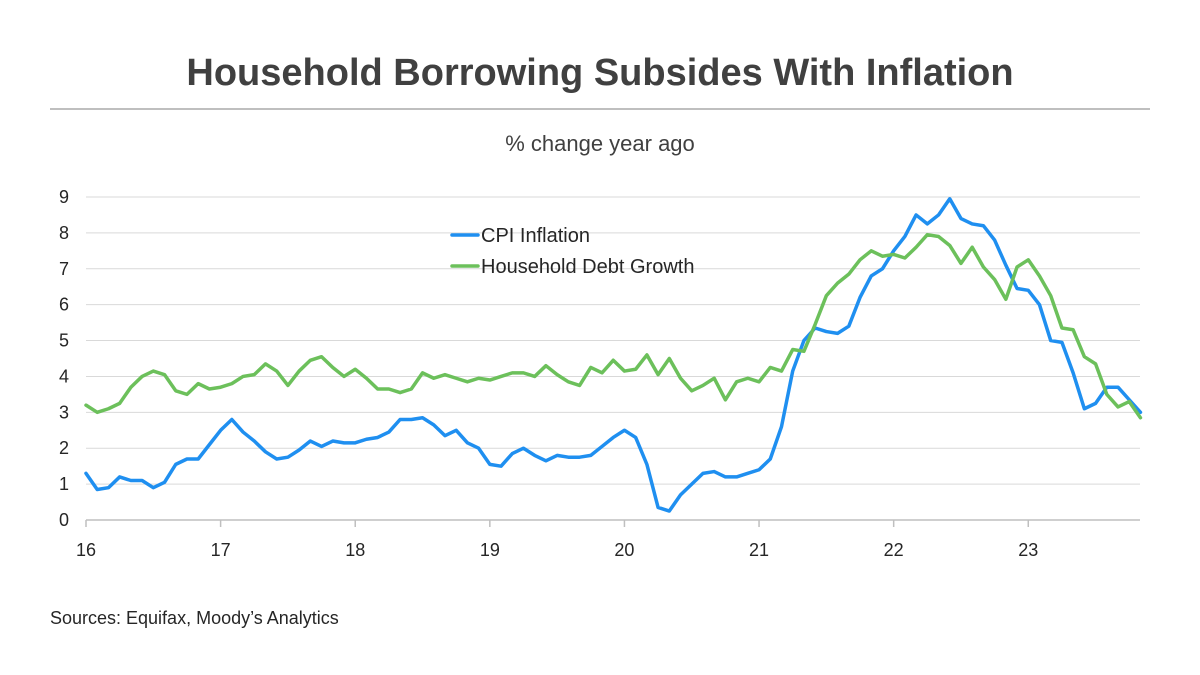 This screenshot has height=675, width=1200. Describe the element at coordinates (221, 550) in the screenshot. I see `x-tick-label: 17` at that location.